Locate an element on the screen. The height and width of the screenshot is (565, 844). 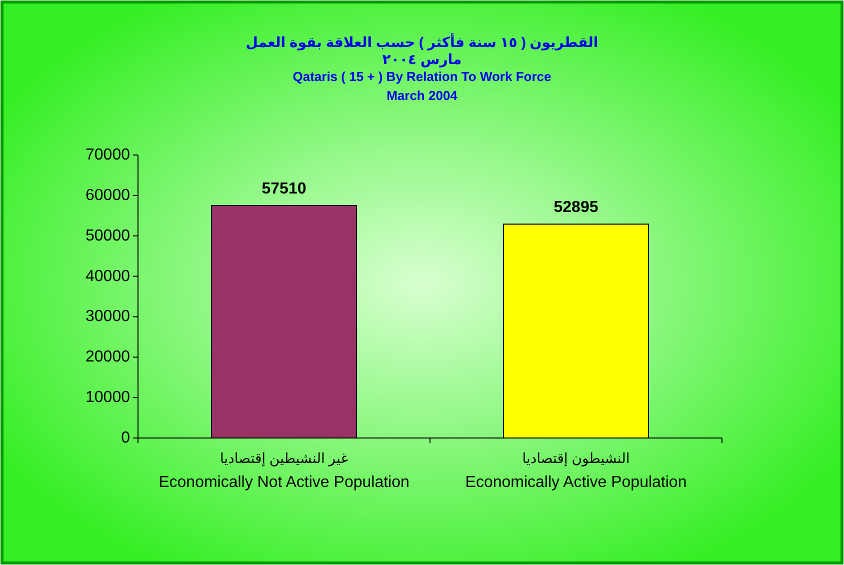
y-tick-label: 10000 is located at coordinates (108, 397).